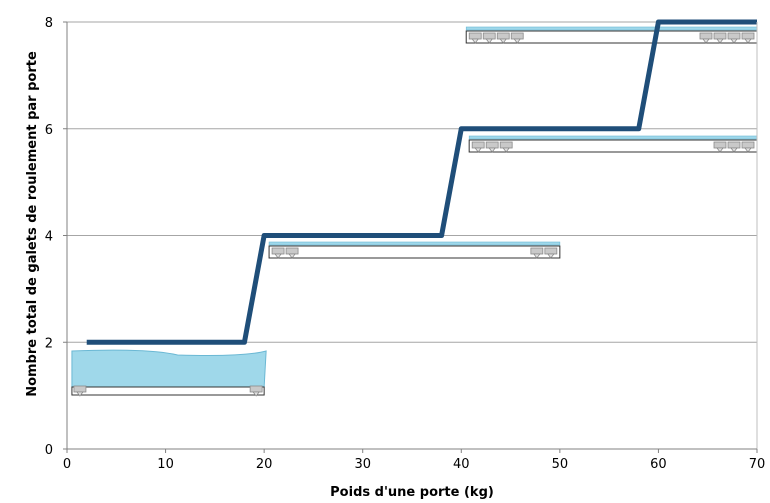 Image resolution: width=770 pixels, height=503 pixels. What do you see at coordinates (165, 464) in the screenshot?
I see `x-tick-label: 10` at bounding box center [165, 464].